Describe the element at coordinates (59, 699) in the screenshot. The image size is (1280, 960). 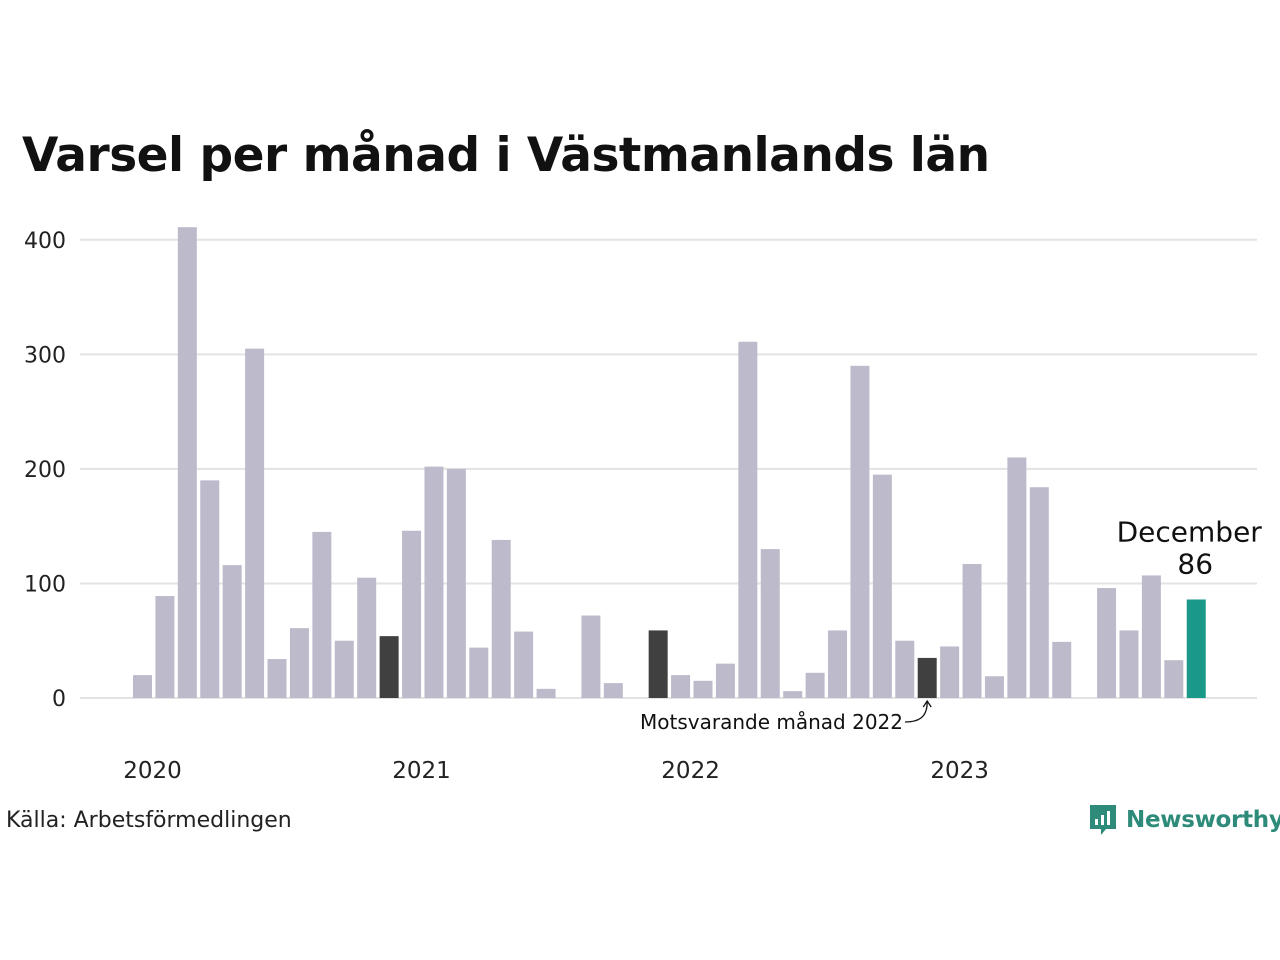
I see `y-tick-label: 0` at that location.